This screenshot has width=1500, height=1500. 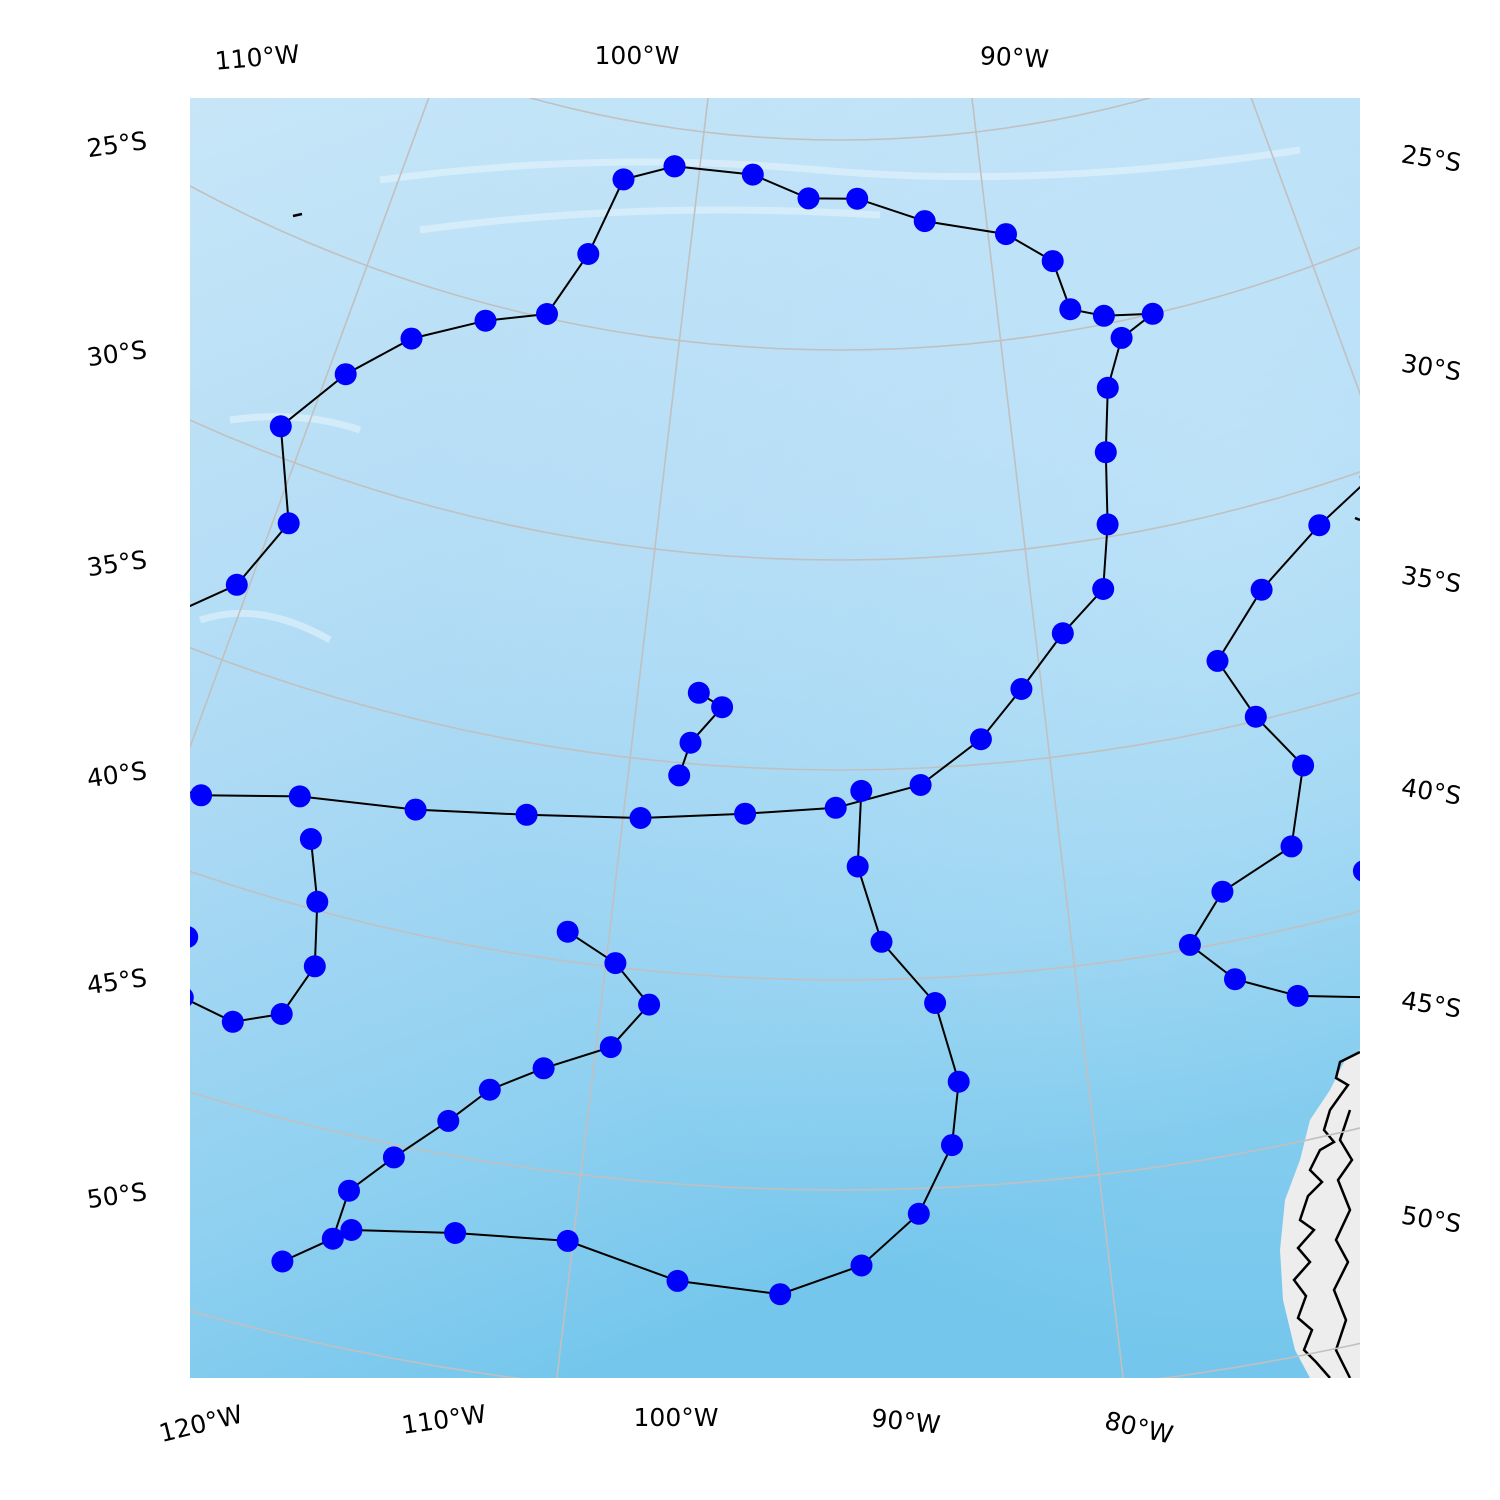 I want to click on bottom-lon-label: 110°W, so click(x=444, y=1419).